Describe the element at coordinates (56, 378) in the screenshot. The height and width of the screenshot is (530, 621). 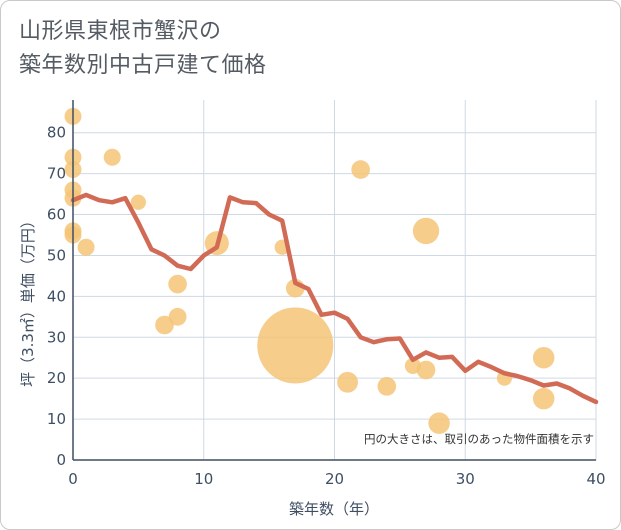
I see `y-tick-label-2: 20` at that location.